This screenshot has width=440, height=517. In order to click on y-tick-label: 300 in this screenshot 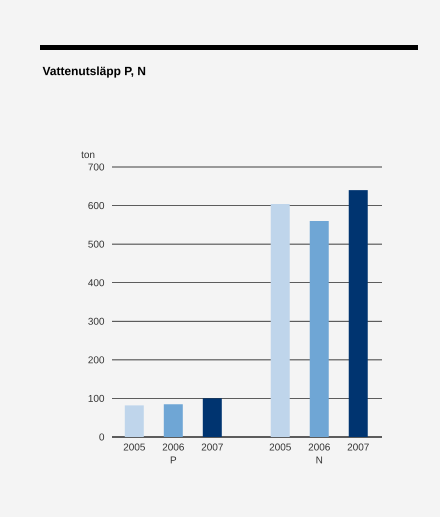, I will do `click(96, 321)`.